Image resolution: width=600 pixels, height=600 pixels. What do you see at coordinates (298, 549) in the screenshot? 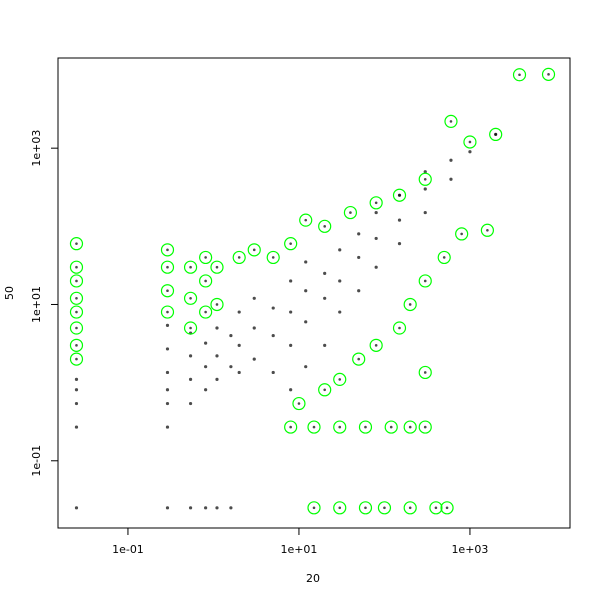
I see `x-tick-label: 1e+01` at bounding box center [298, 549].